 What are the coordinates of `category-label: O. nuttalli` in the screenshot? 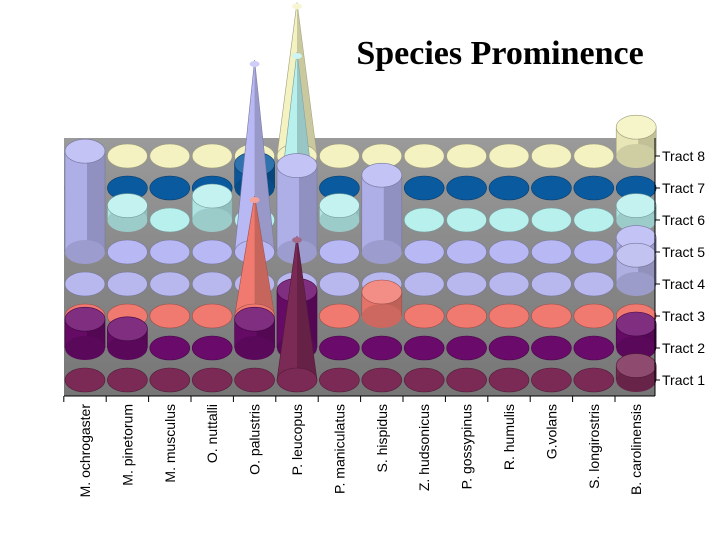 It's located at (212, 433).